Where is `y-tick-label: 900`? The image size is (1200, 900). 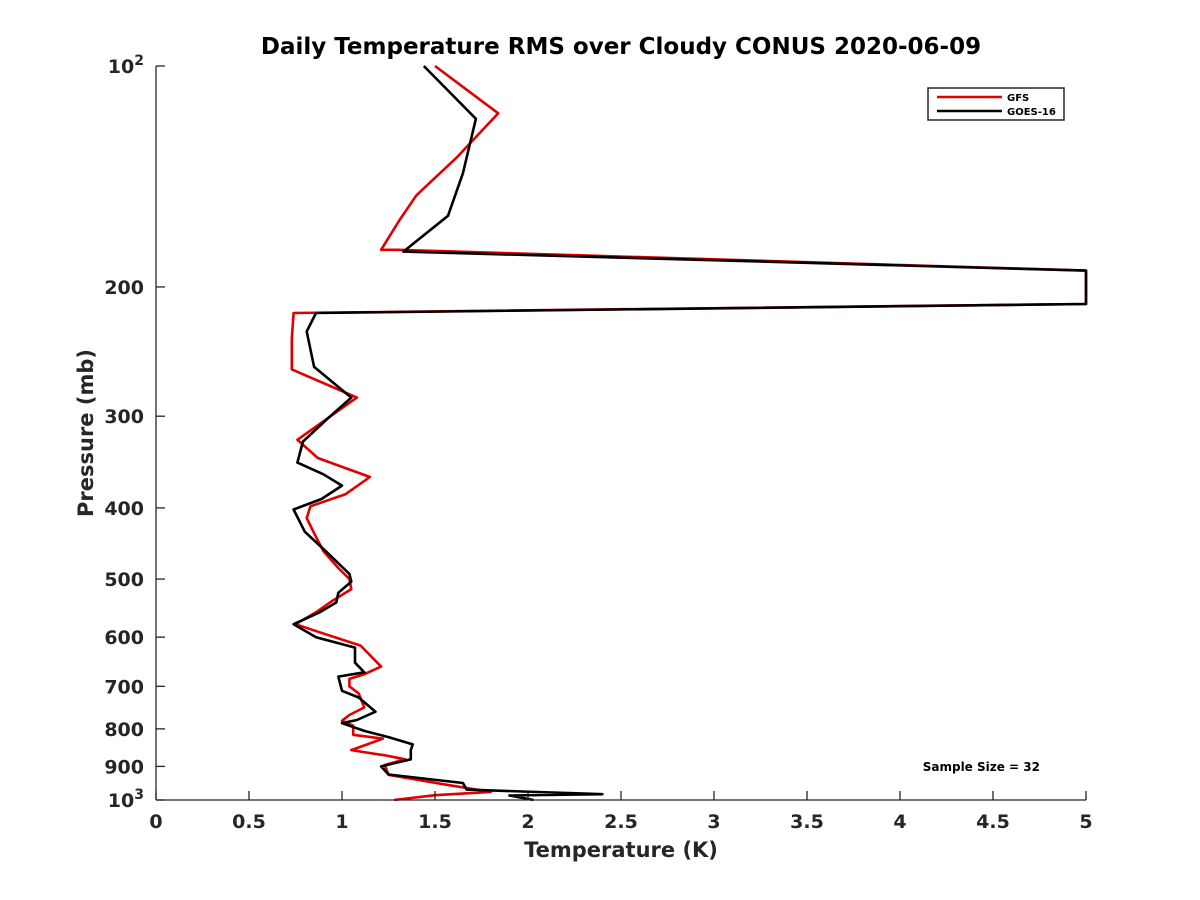
y-tick-label: 900 is located at coordinates (124, 767).